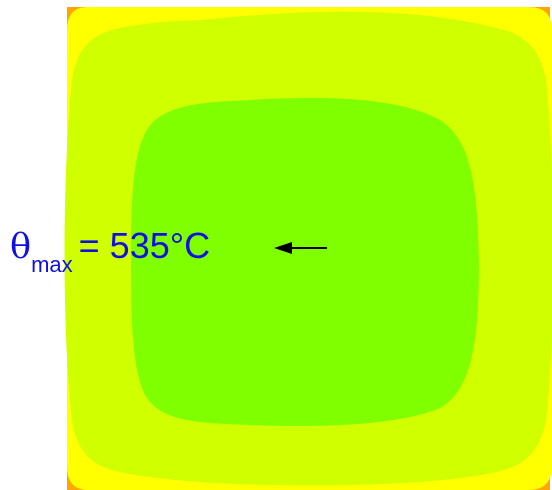 The image size is (552, 490). Describe the element at coordinates (21, 247) in the screenshot. I see `theta-symbol: θ` at that location.